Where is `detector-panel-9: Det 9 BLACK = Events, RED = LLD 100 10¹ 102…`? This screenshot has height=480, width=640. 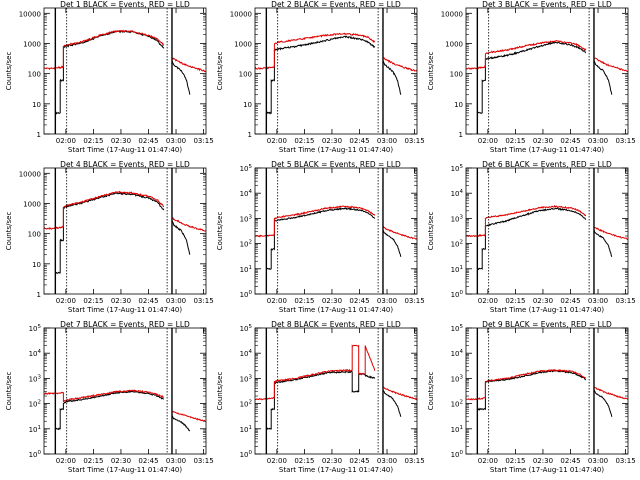 detector-panel-9: Det 9 BLACK = Events, RED = LLD 100 10¹ 102… is located at coordinates (531, 397).